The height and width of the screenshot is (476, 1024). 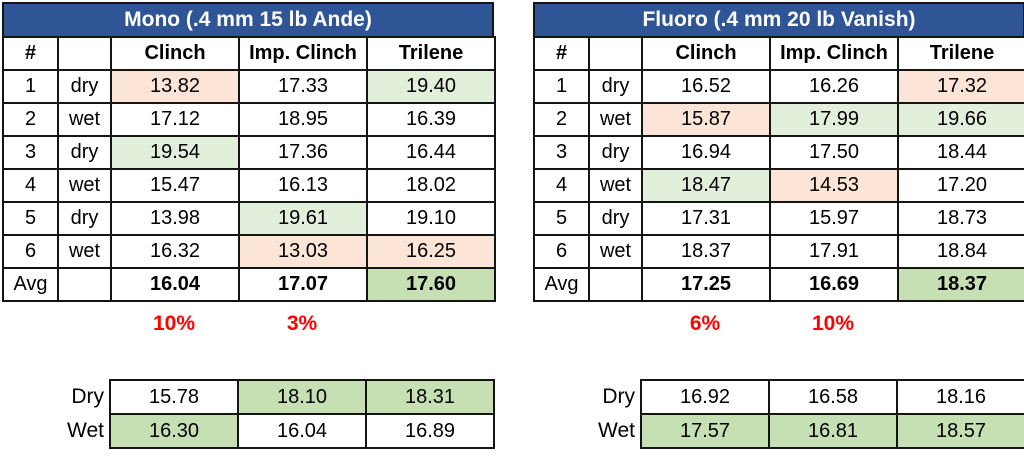 What do you see at coordinates (960, 218) in the screenshot?
I see `value-cell: 18.73` at bounding box center [960, 218].